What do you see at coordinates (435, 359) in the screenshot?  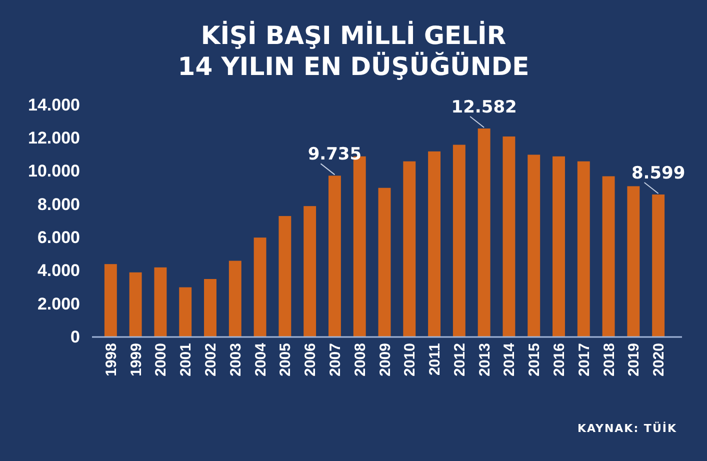 I see `x-tick-label: 2011` at bounding box center [435, 359].